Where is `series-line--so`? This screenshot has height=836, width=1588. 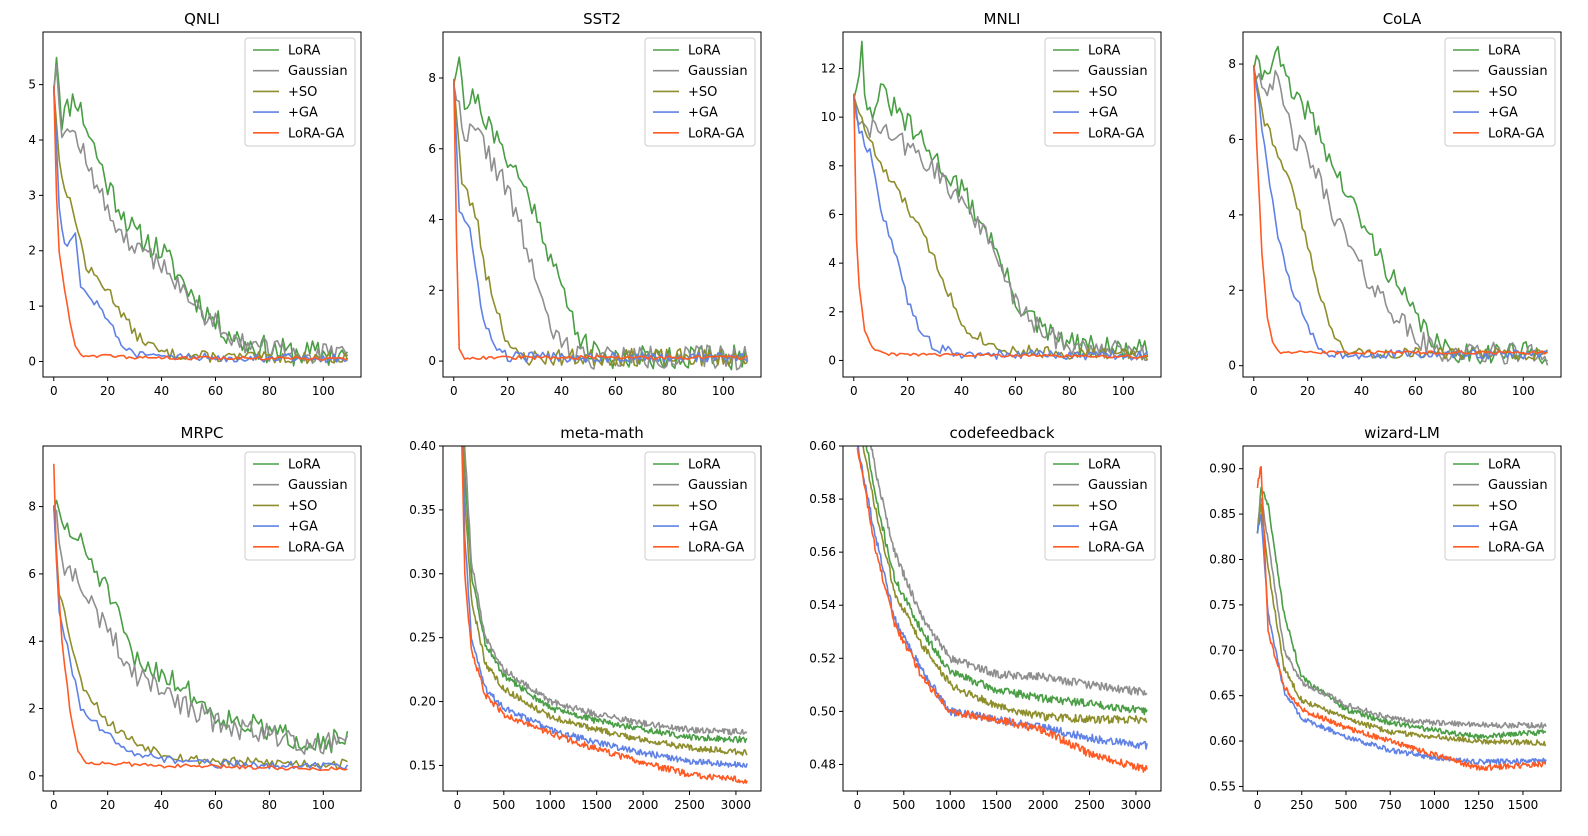
series-line--so is located at coordinates (1401, 213).